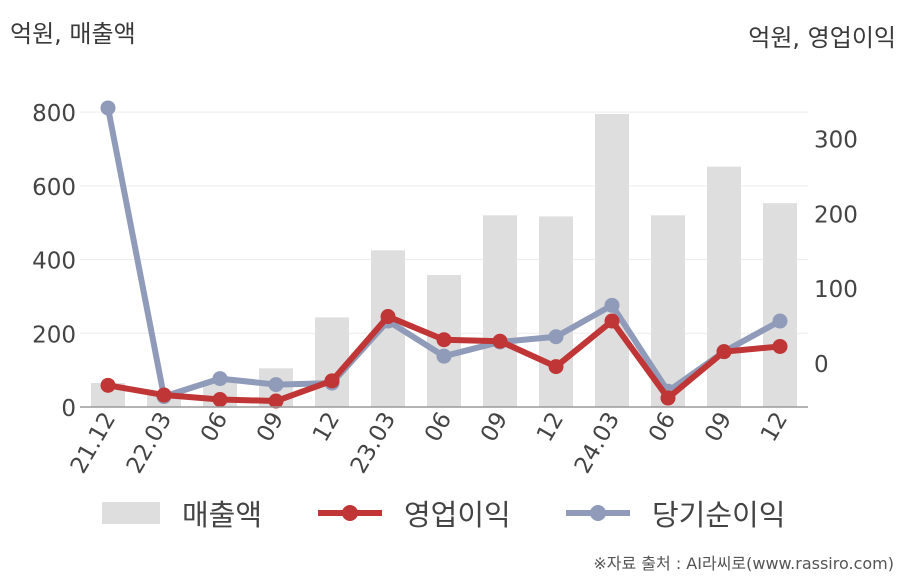 Image resolution: width=908 pixels, height=580 pixels. What do you see at coordinates (54, 335) in the screenshot?
I see `left-tick-label: 200` at bounding box center [54, 335].